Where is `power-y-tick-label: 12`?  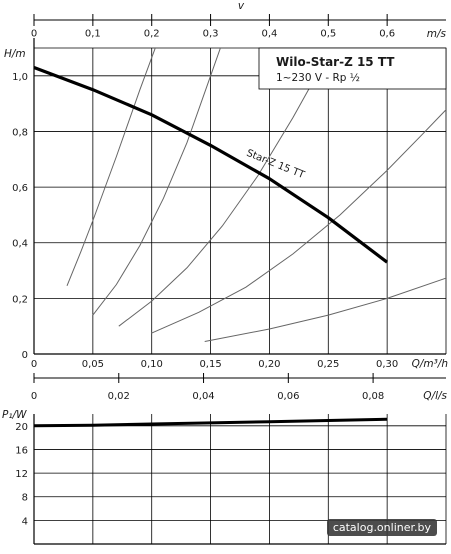
power-y-tick-label: 12 is located at coordinates (21, 474).